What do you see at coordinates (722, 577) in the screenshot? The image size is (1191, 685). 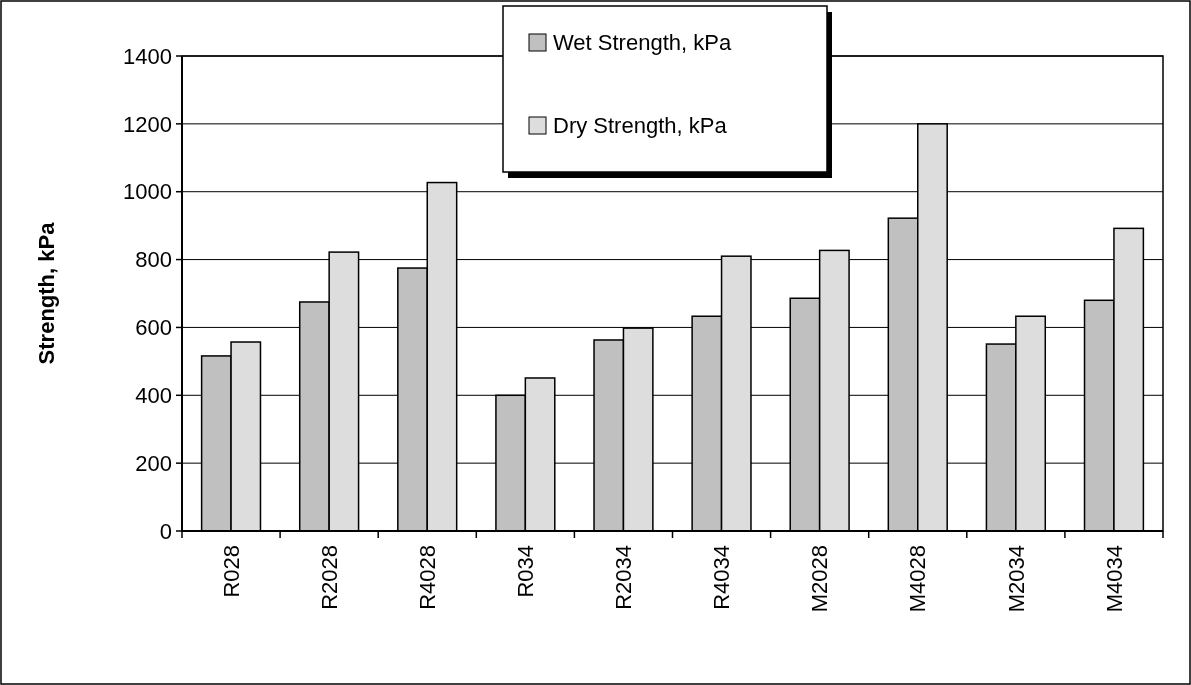 I see `x-tick-label: R4034` at bounding box center [722, 577].